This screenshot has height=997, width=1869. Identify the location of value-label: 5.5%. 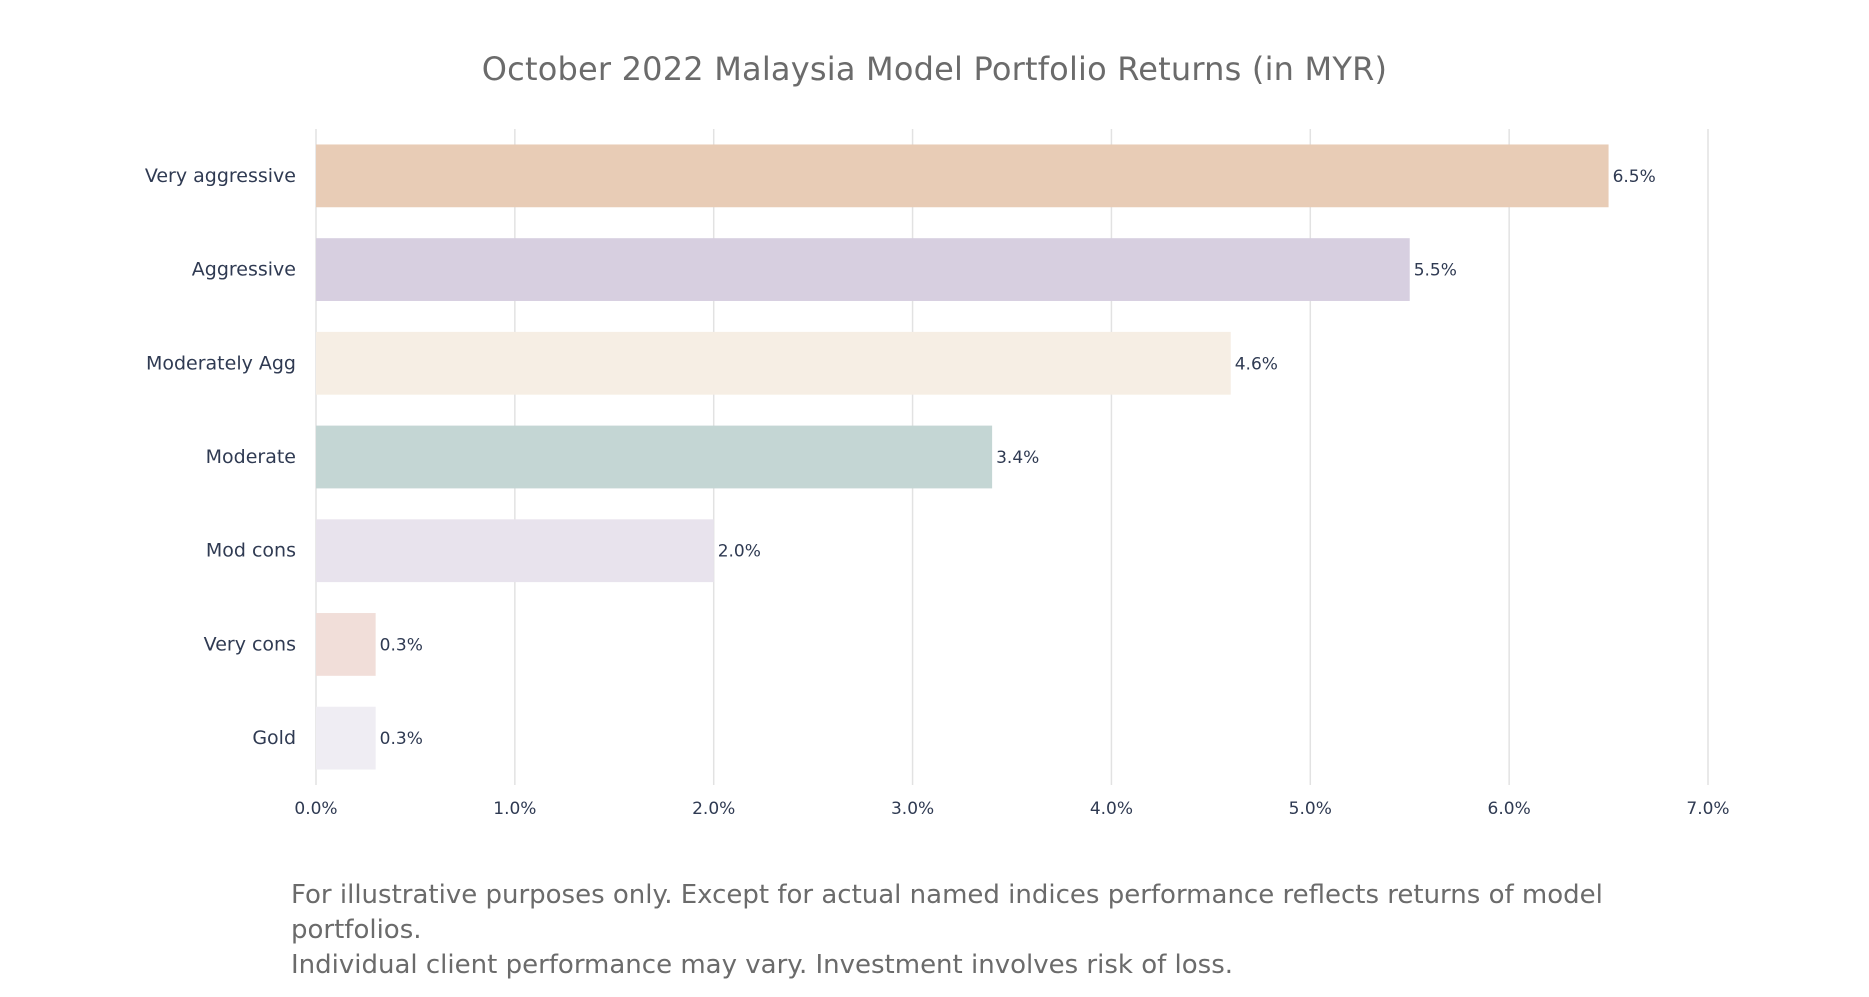
(1435, 271).